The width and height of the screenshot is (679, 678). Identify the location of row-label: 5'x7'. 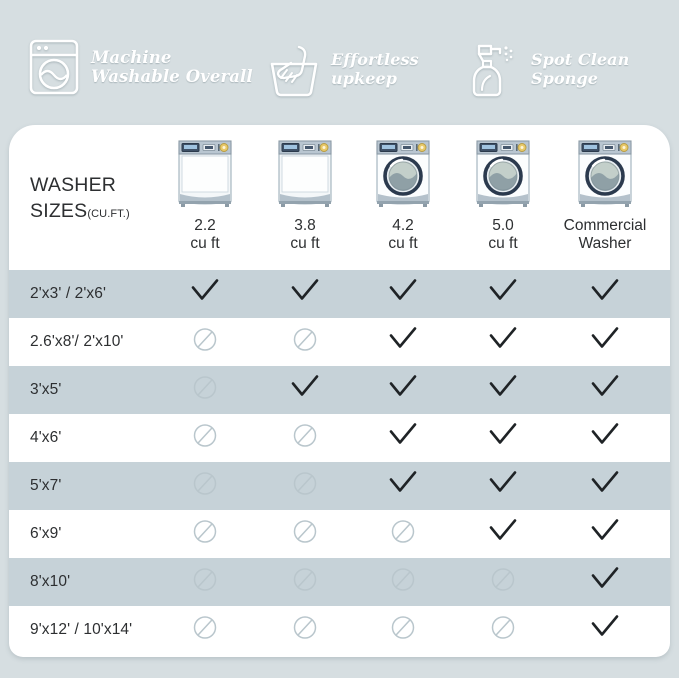
(46, 485).